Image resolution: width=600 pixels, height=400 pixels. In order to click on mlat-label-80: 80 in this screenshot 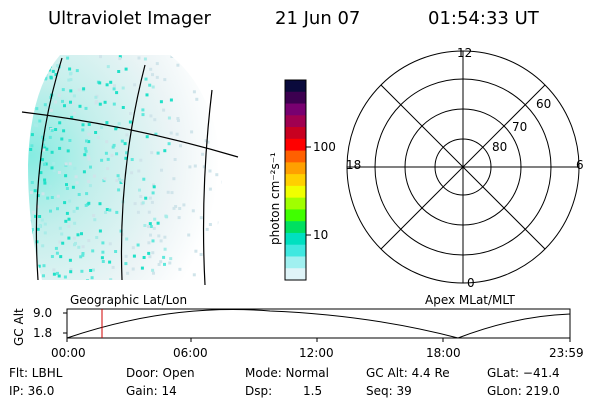, I will do `click(500, 147)`.